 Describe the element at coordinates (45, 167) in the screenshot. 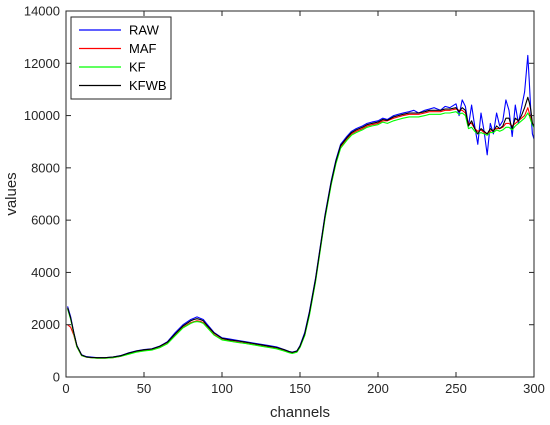

I see `y-tick-label: 8000` at that location.